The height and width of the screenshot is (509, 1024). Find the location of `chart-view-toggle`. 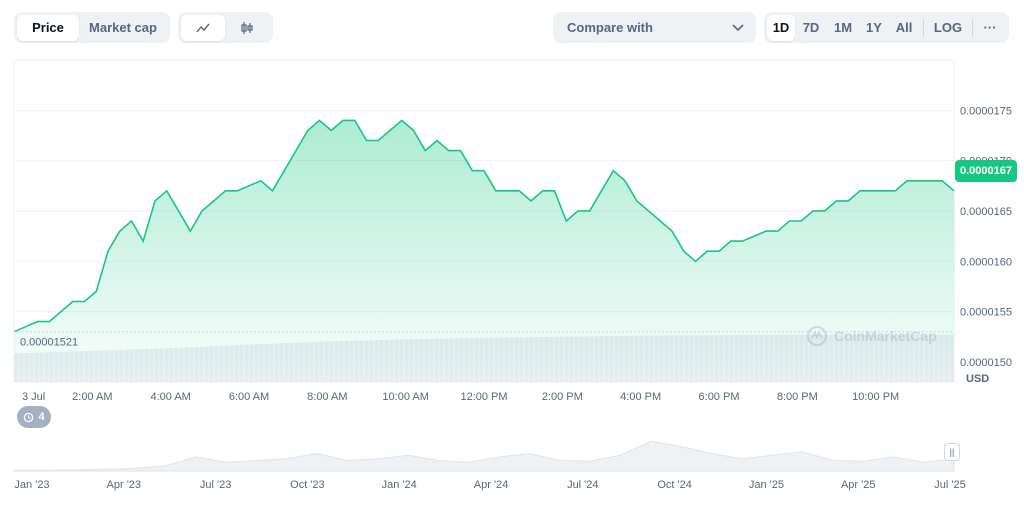

chart-view-toggle is located at coordinates (225, 27).